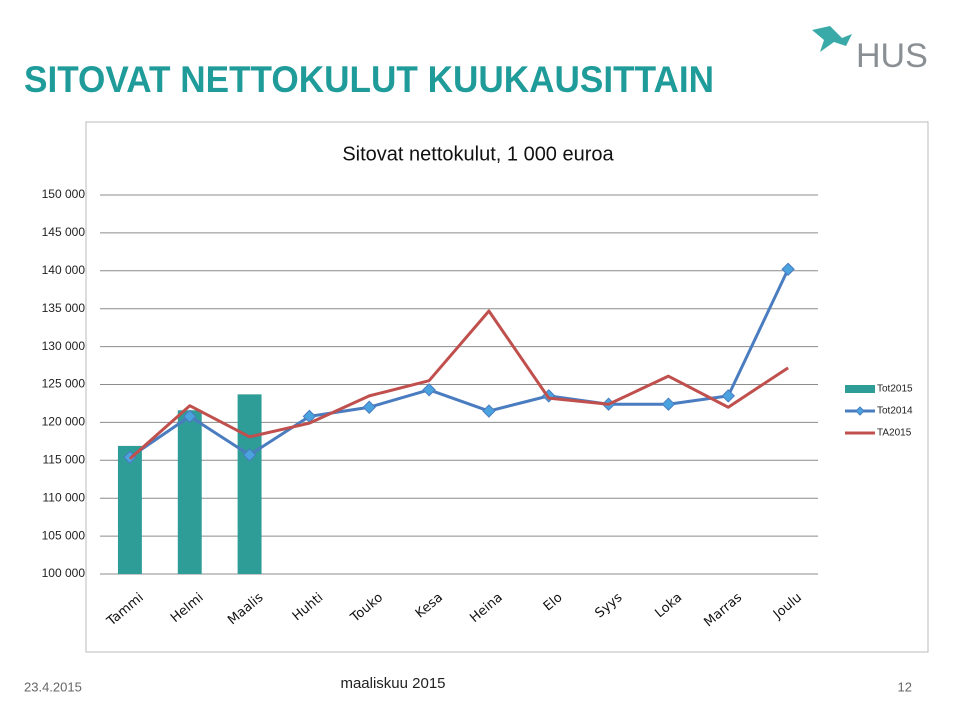  Describe the element at coordinates (894, 433) in the screenshot. I see `legend-label: TA2015` at that location.